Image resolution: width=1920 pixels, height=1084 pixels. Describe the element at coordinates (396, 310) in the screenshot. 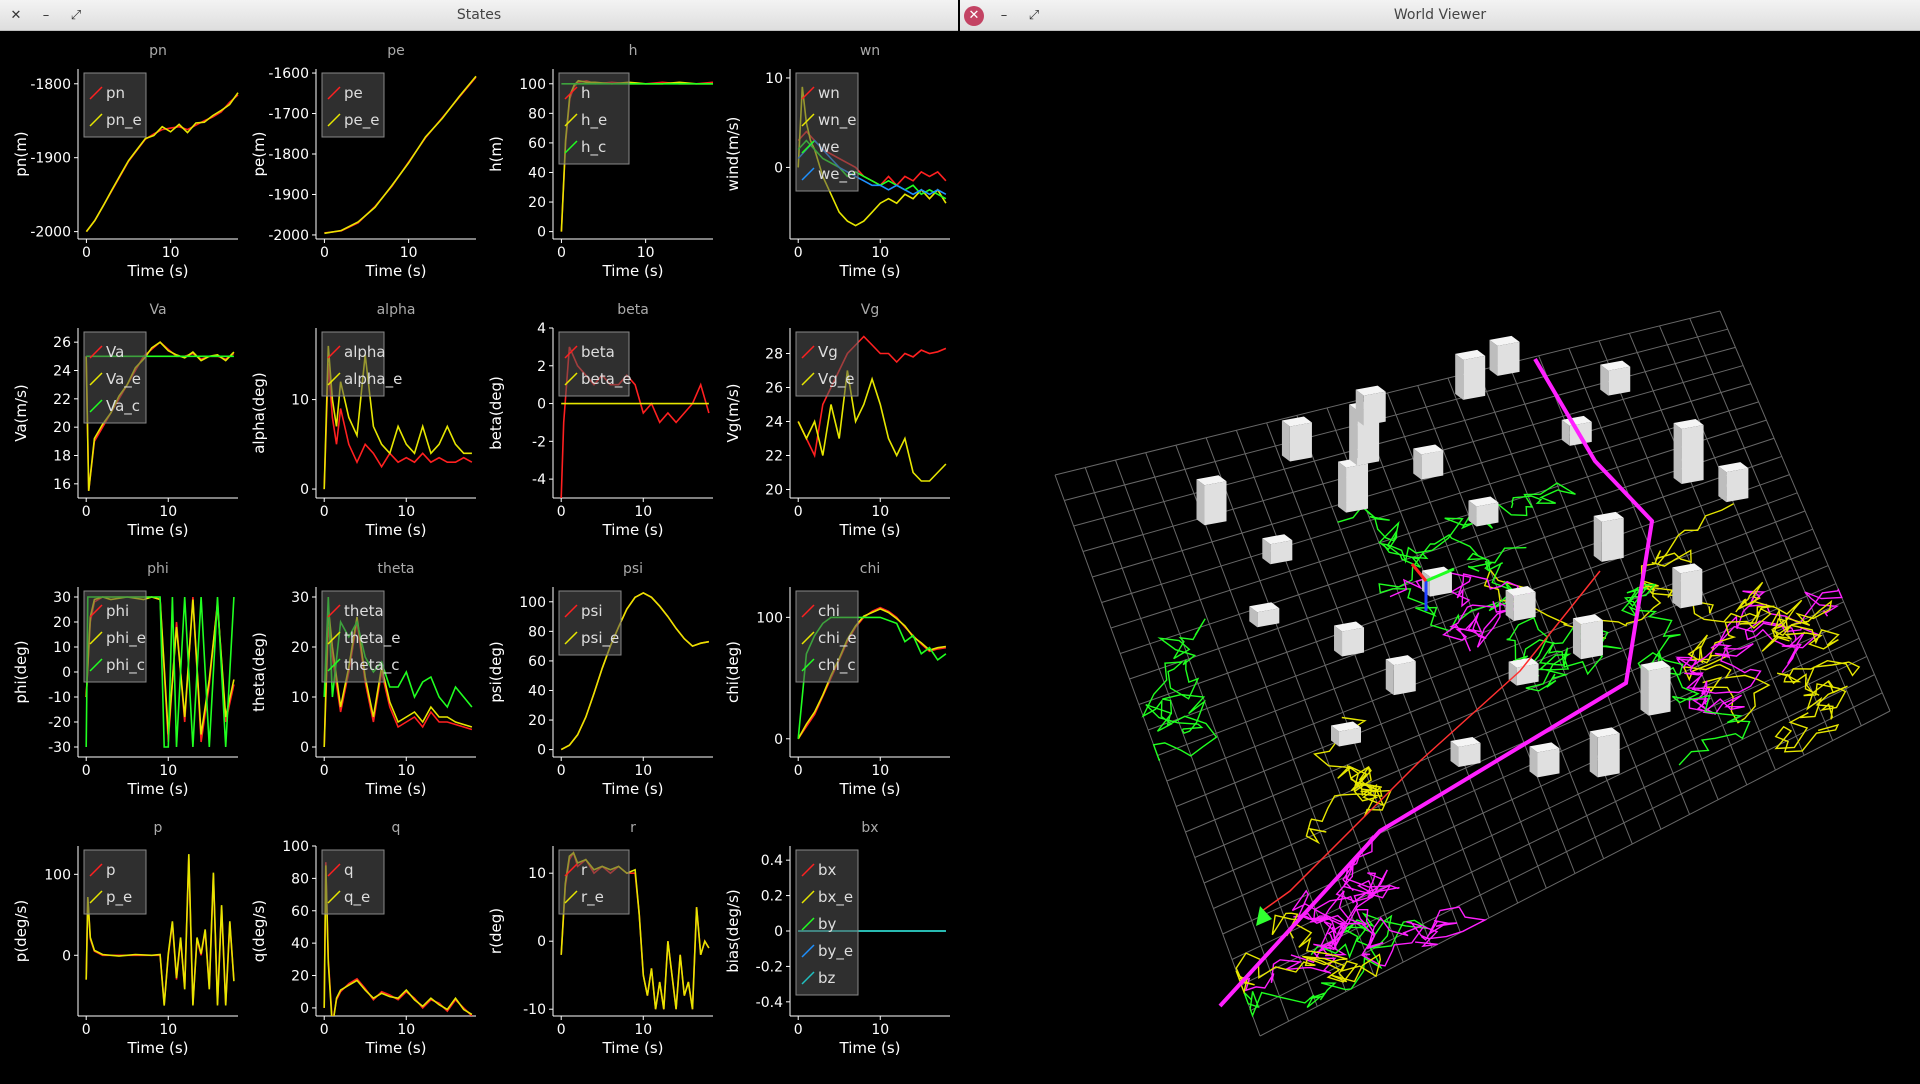

I see `plot-title: alpha` at that location.